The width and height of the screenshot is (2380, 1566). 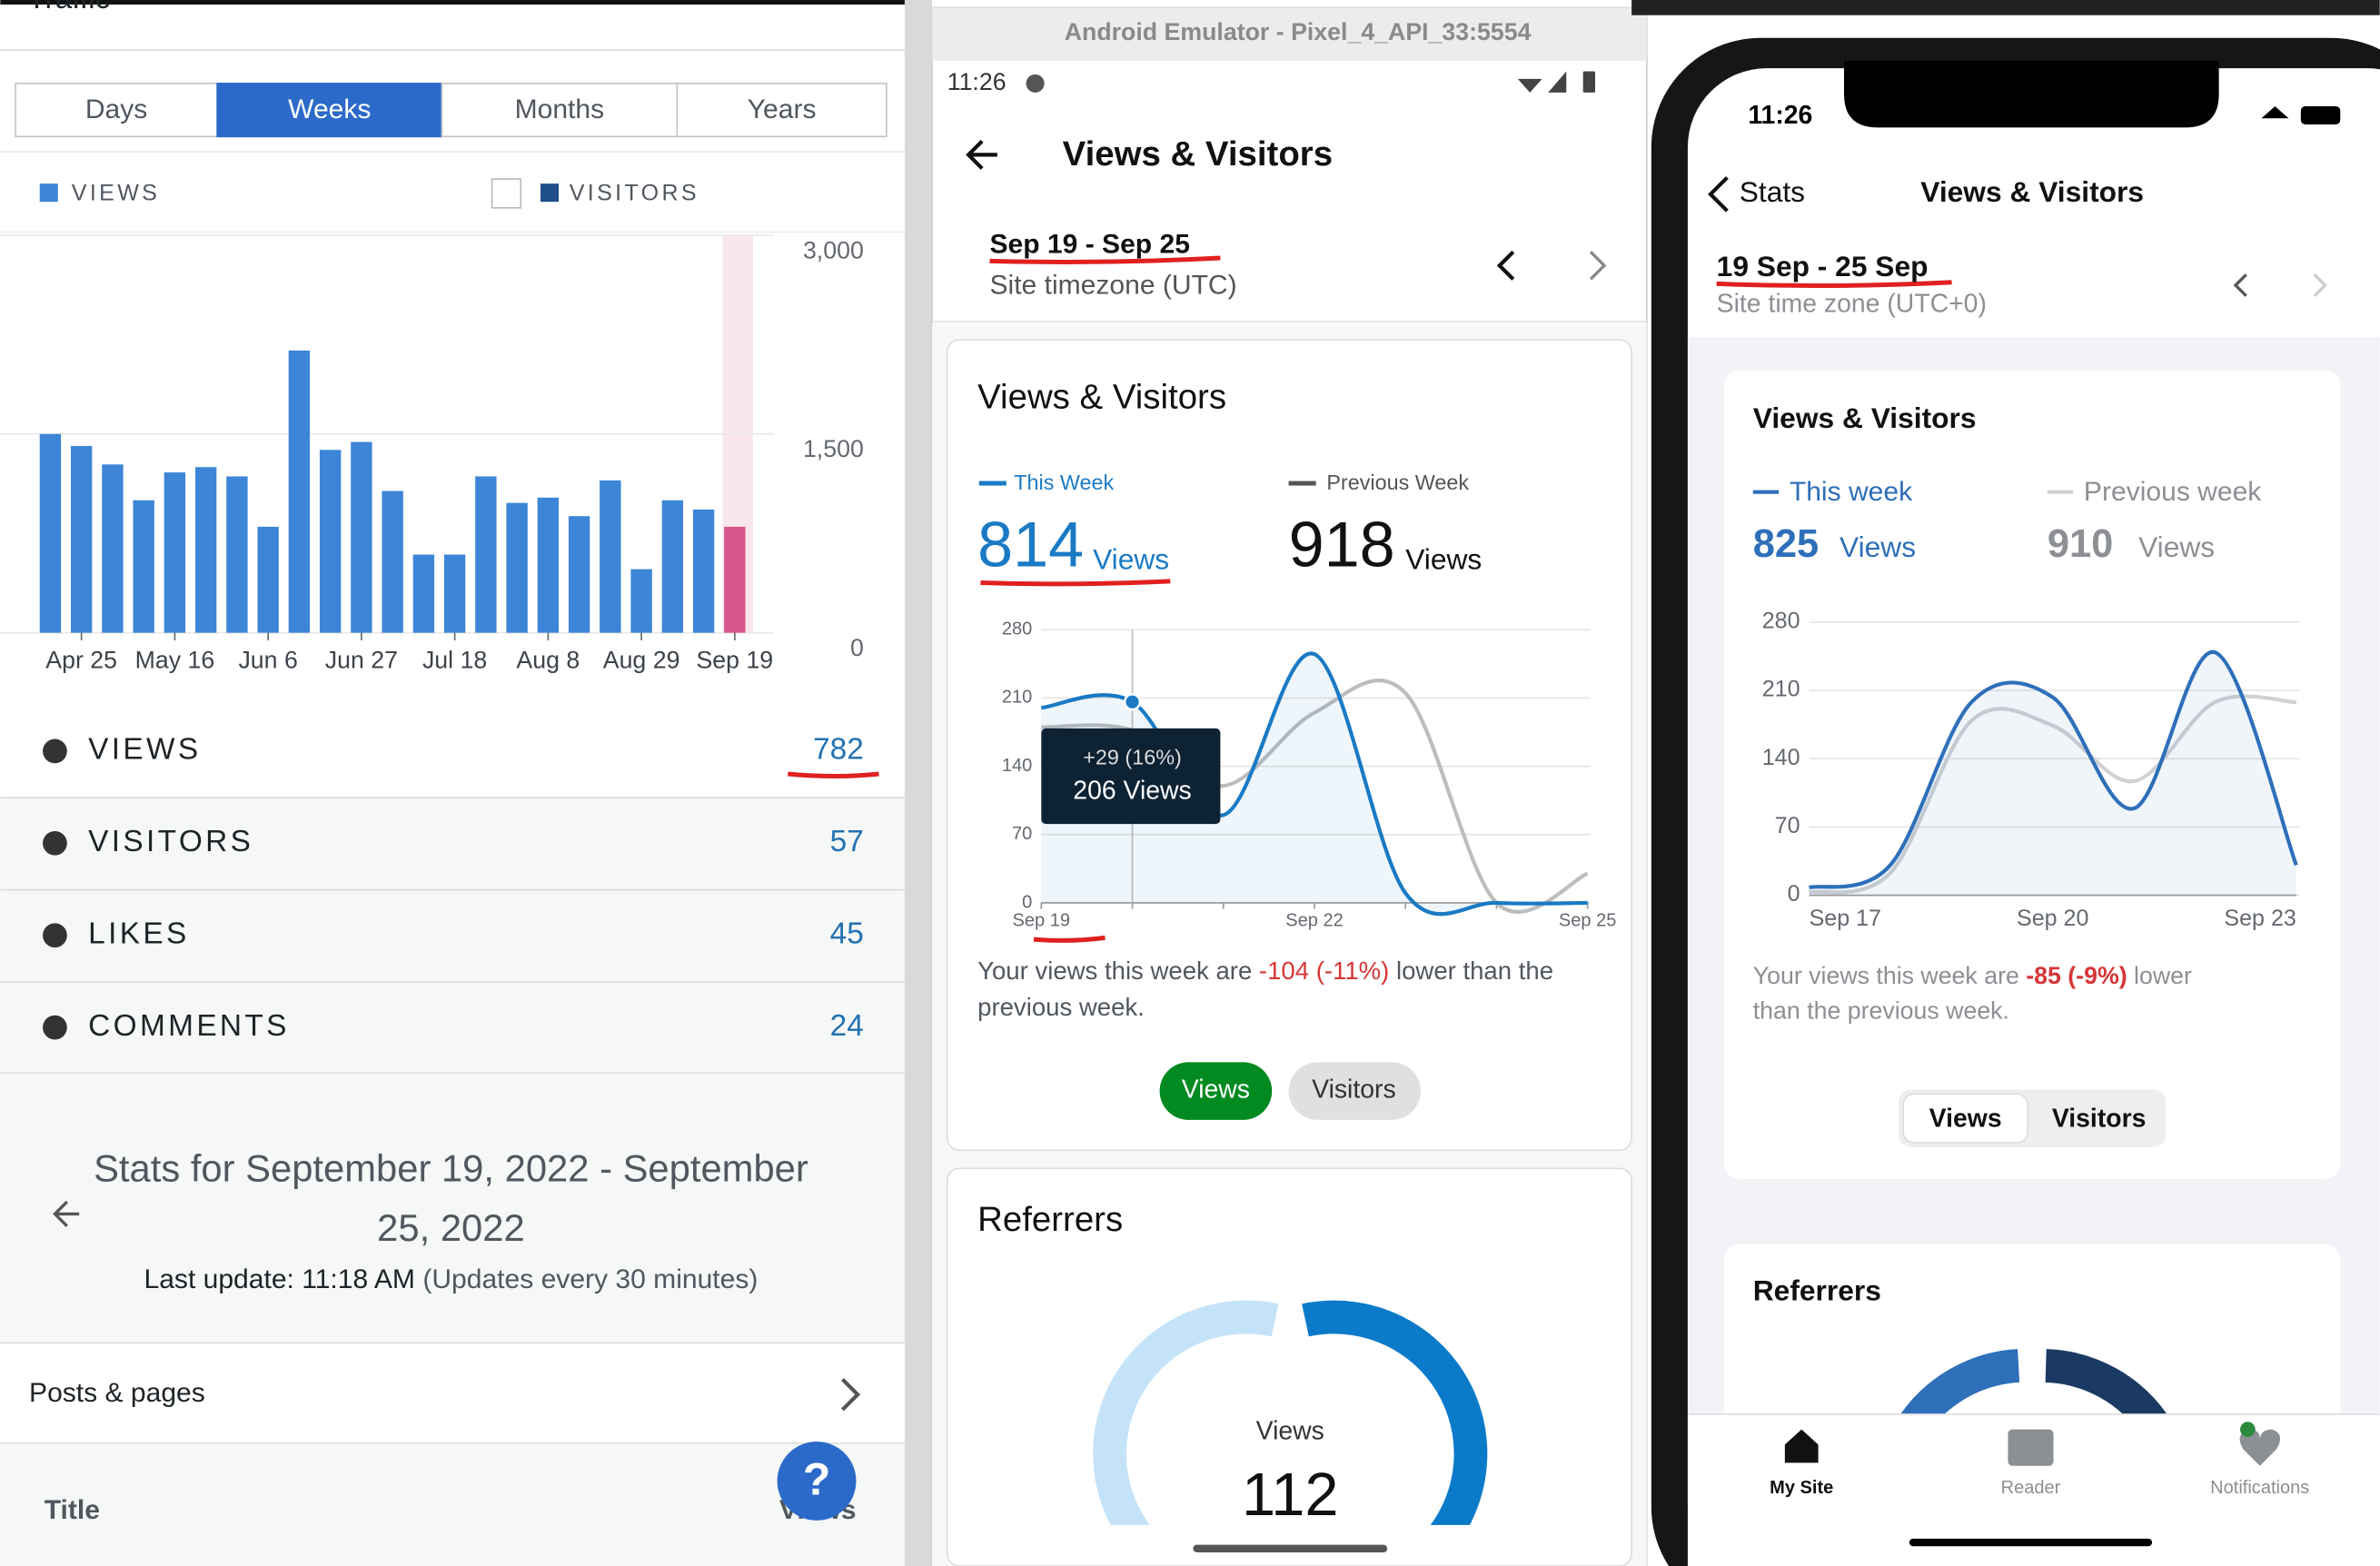 I want to click on tooltip-text: 206 Views, so click(x=1132, y=791).